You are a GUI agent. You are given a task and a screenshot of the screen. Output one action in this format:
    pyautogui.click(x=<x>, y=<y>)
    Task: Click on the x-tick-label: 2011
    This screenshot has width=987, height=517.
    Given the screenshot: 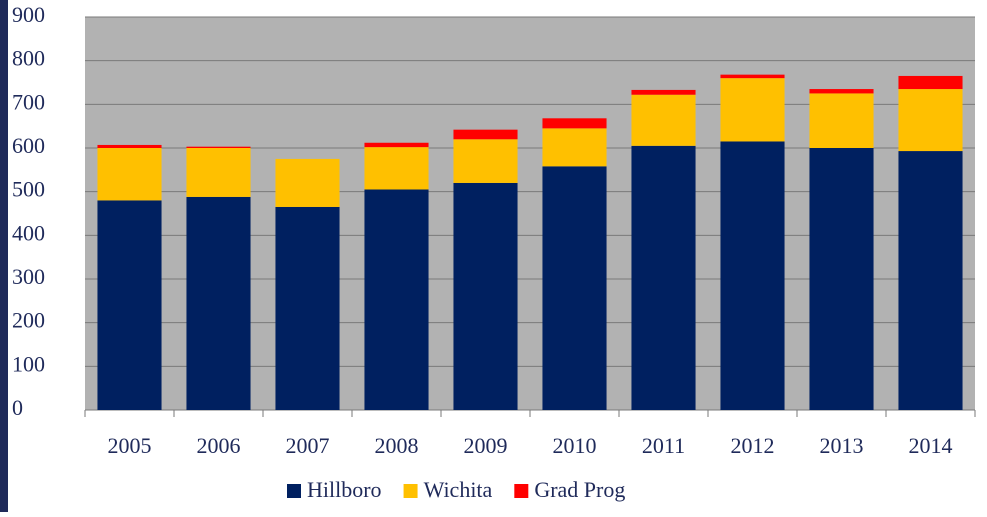 What is the action you would take?
    pyautogui.click(x=663, y=445)
    